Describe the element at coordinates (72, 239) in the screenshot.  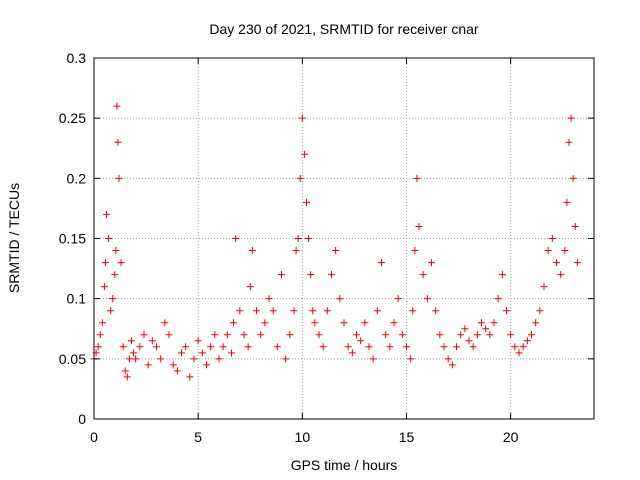
I see `y-tick-label: 0.15` at that location.